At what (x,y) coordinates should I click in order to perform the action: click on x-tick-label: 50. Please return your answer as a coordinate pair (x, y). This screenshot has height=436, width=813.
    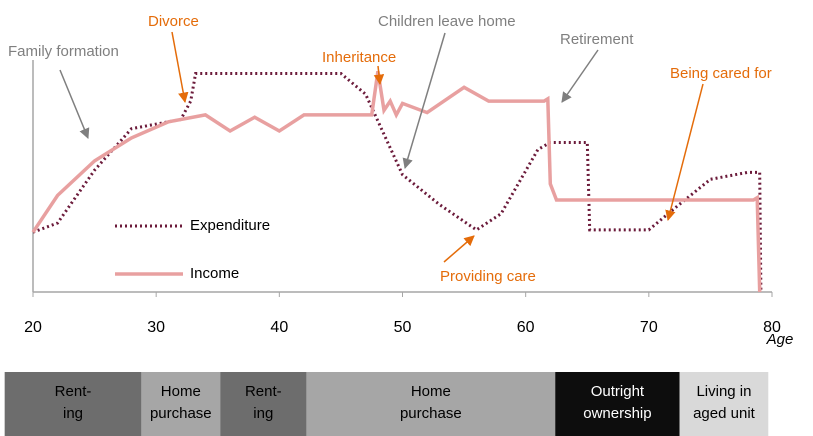
    Looking at the image, I should click on (403, 327).